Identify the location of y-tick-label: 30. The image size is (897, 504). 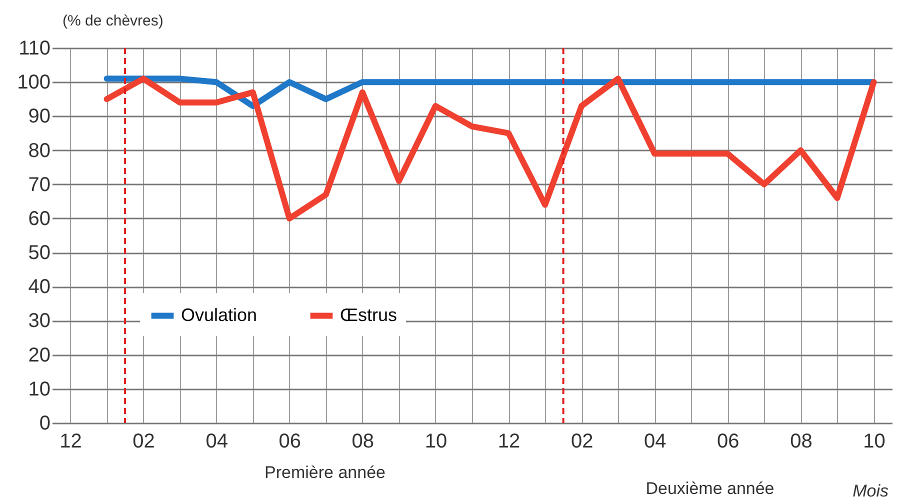
(39, 321).